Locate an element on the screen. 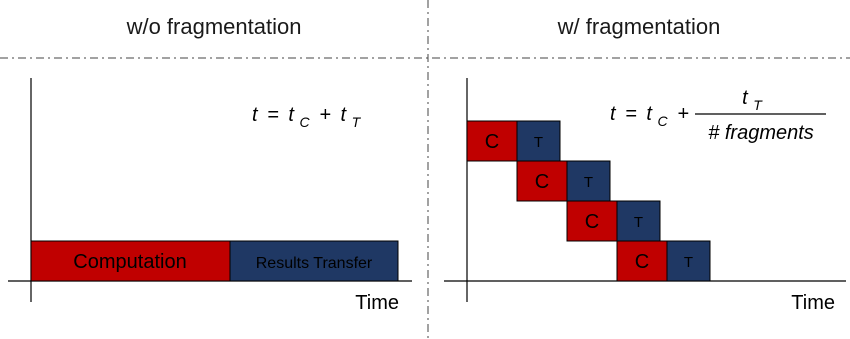 This screenshot has height=339, width=850. right-time-label: Time is located at coordinates (813, 303).